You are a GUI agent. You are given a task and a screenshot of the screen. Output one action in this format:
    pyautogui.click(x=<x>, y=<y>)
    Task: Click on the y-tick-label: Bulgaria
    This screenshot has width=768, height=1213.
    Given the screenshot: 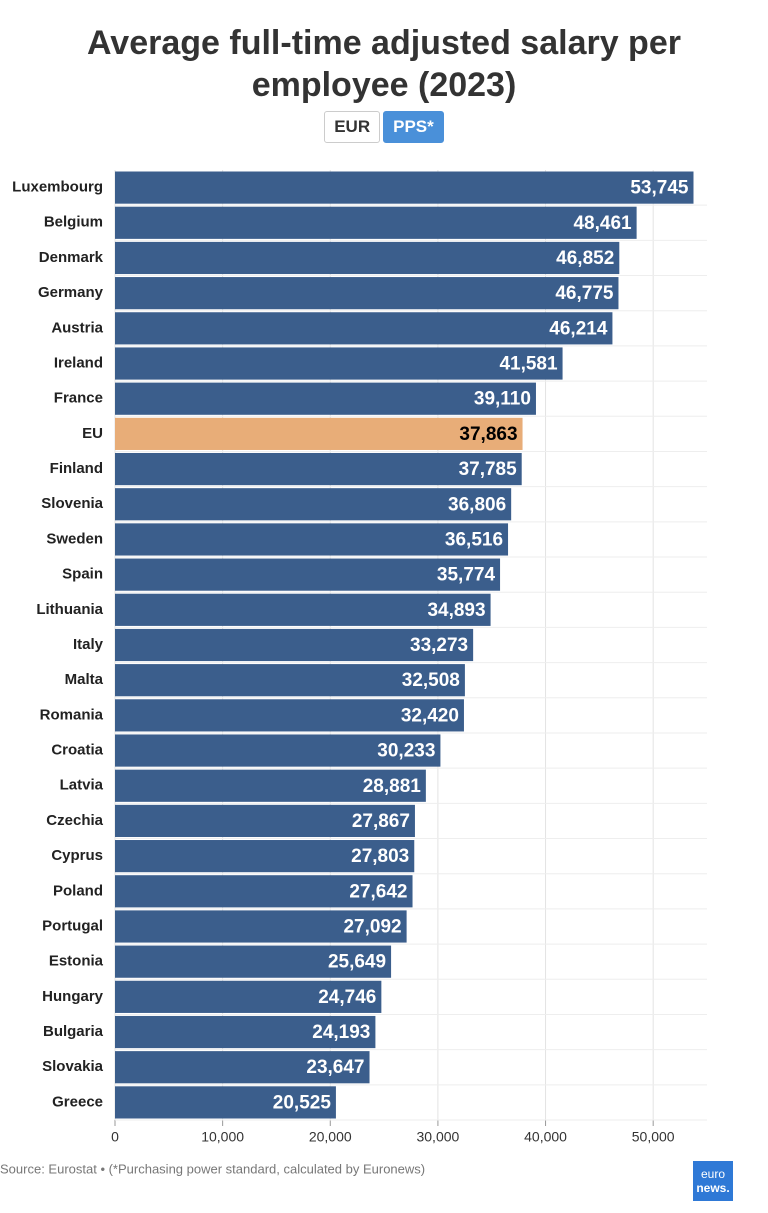 What is the action you would take?
    pyautogui.click(x=73, y=1031)
    